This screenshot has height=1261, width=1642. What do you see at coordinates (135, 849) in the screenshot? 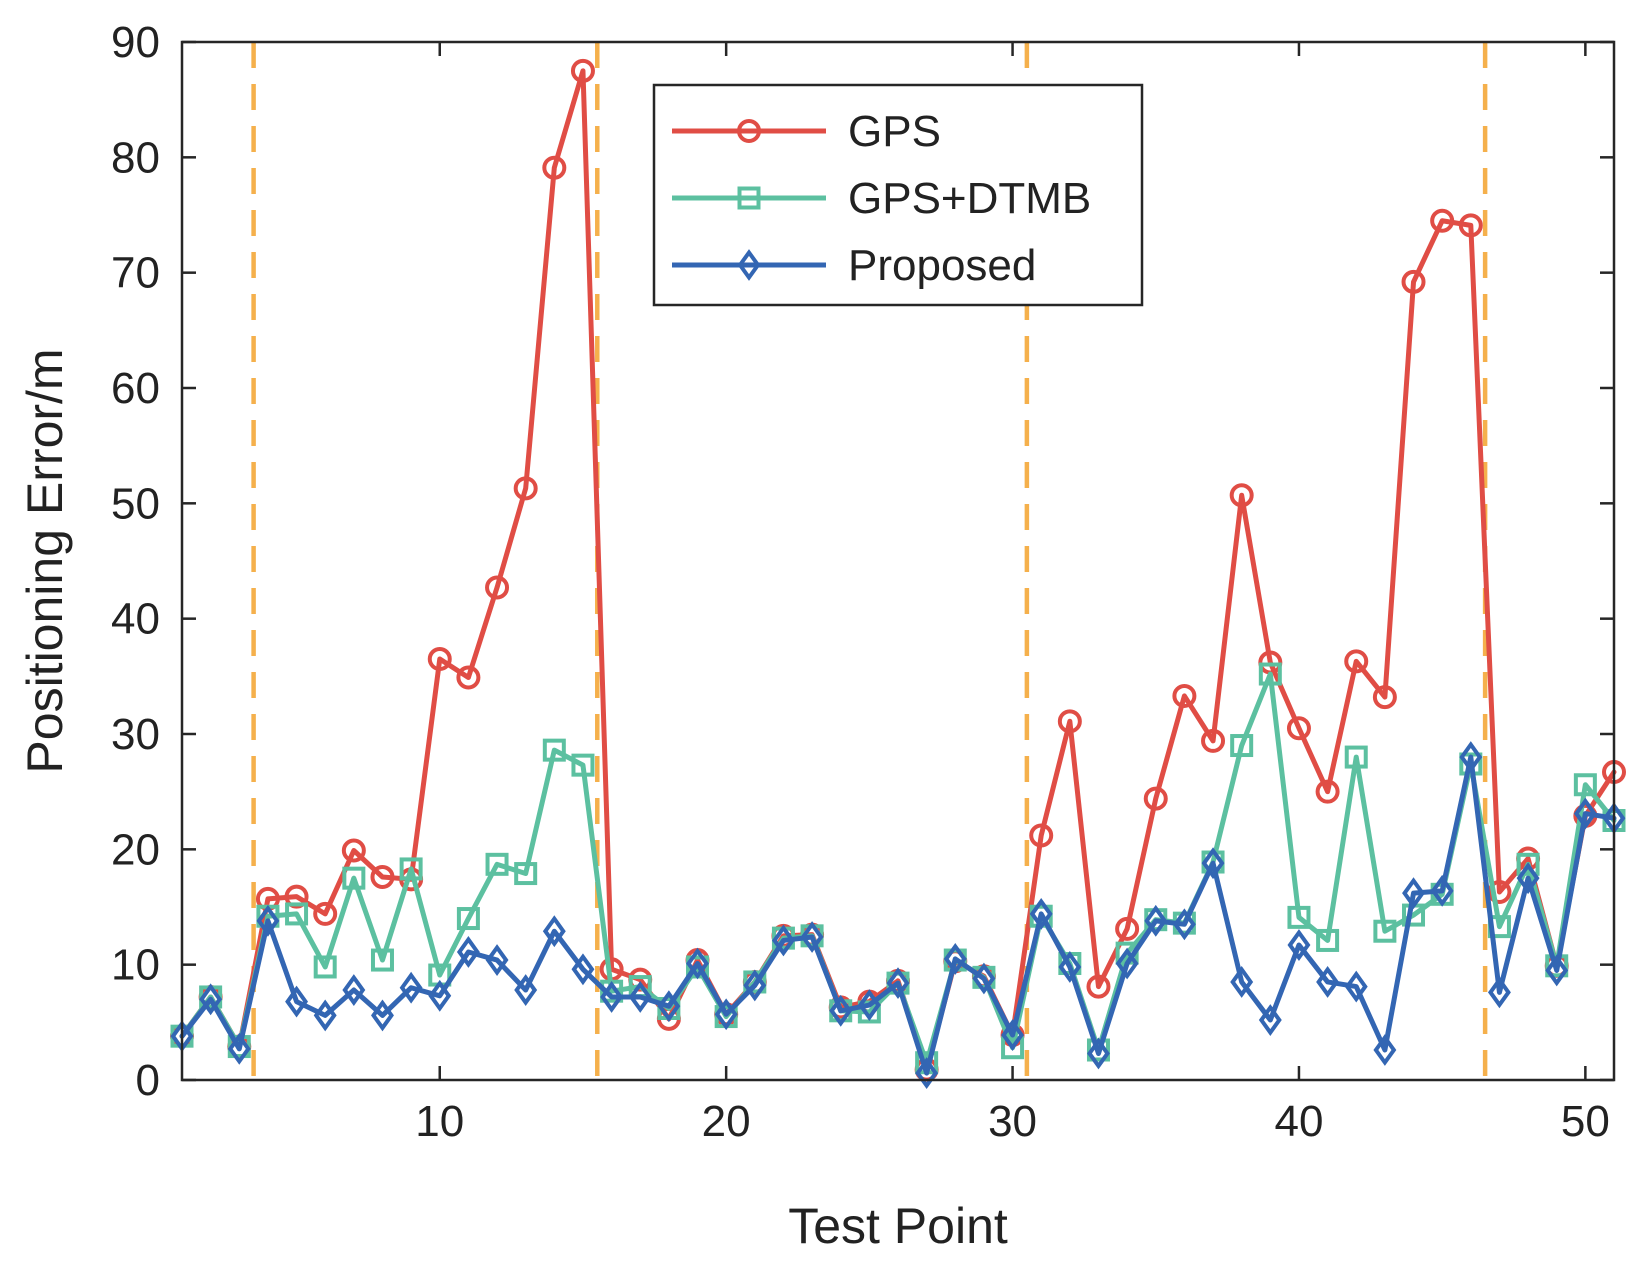
I see `y-tick-label-20: 20` at bounding box center [135, 849].